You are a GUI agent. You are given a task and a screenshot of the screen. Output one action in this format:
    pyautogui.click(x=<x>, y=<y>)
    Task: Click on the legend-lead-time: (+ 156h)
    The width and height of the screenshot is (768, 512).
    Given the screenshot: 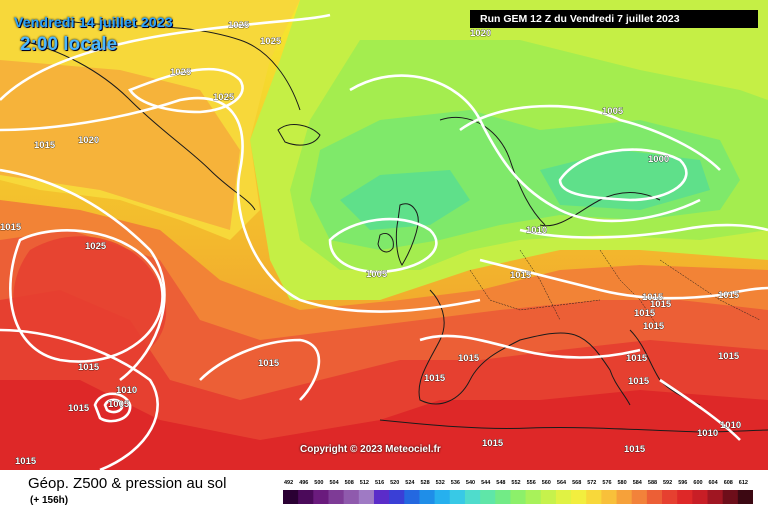 What is the action you would take?
    pyautogui.click(x=49, y=500)
    